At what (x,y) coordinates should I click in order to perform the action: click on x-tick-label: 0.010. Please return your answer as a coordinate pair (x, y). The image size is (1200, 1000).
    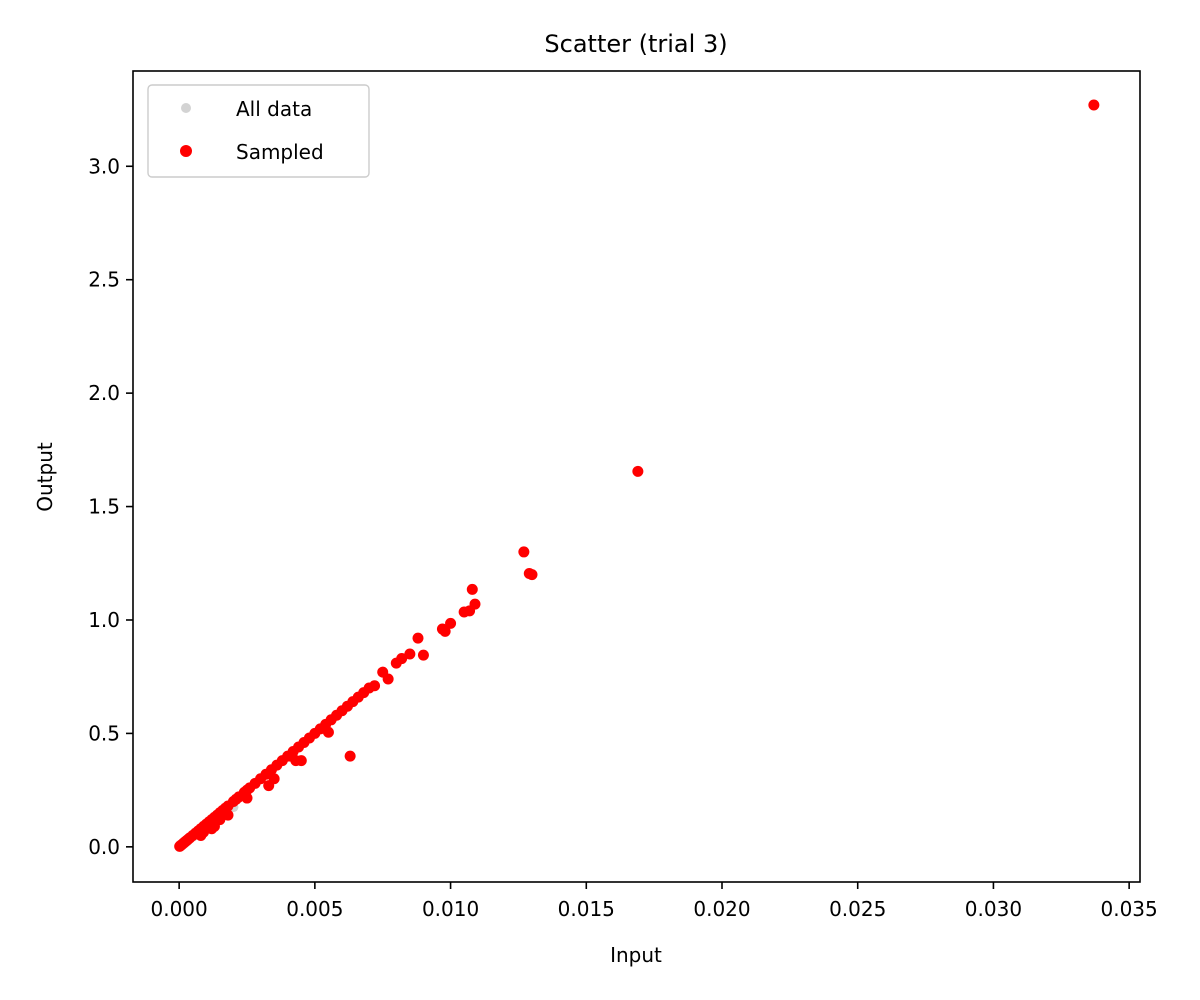
    Looking at the image, I should click on (450, 909).